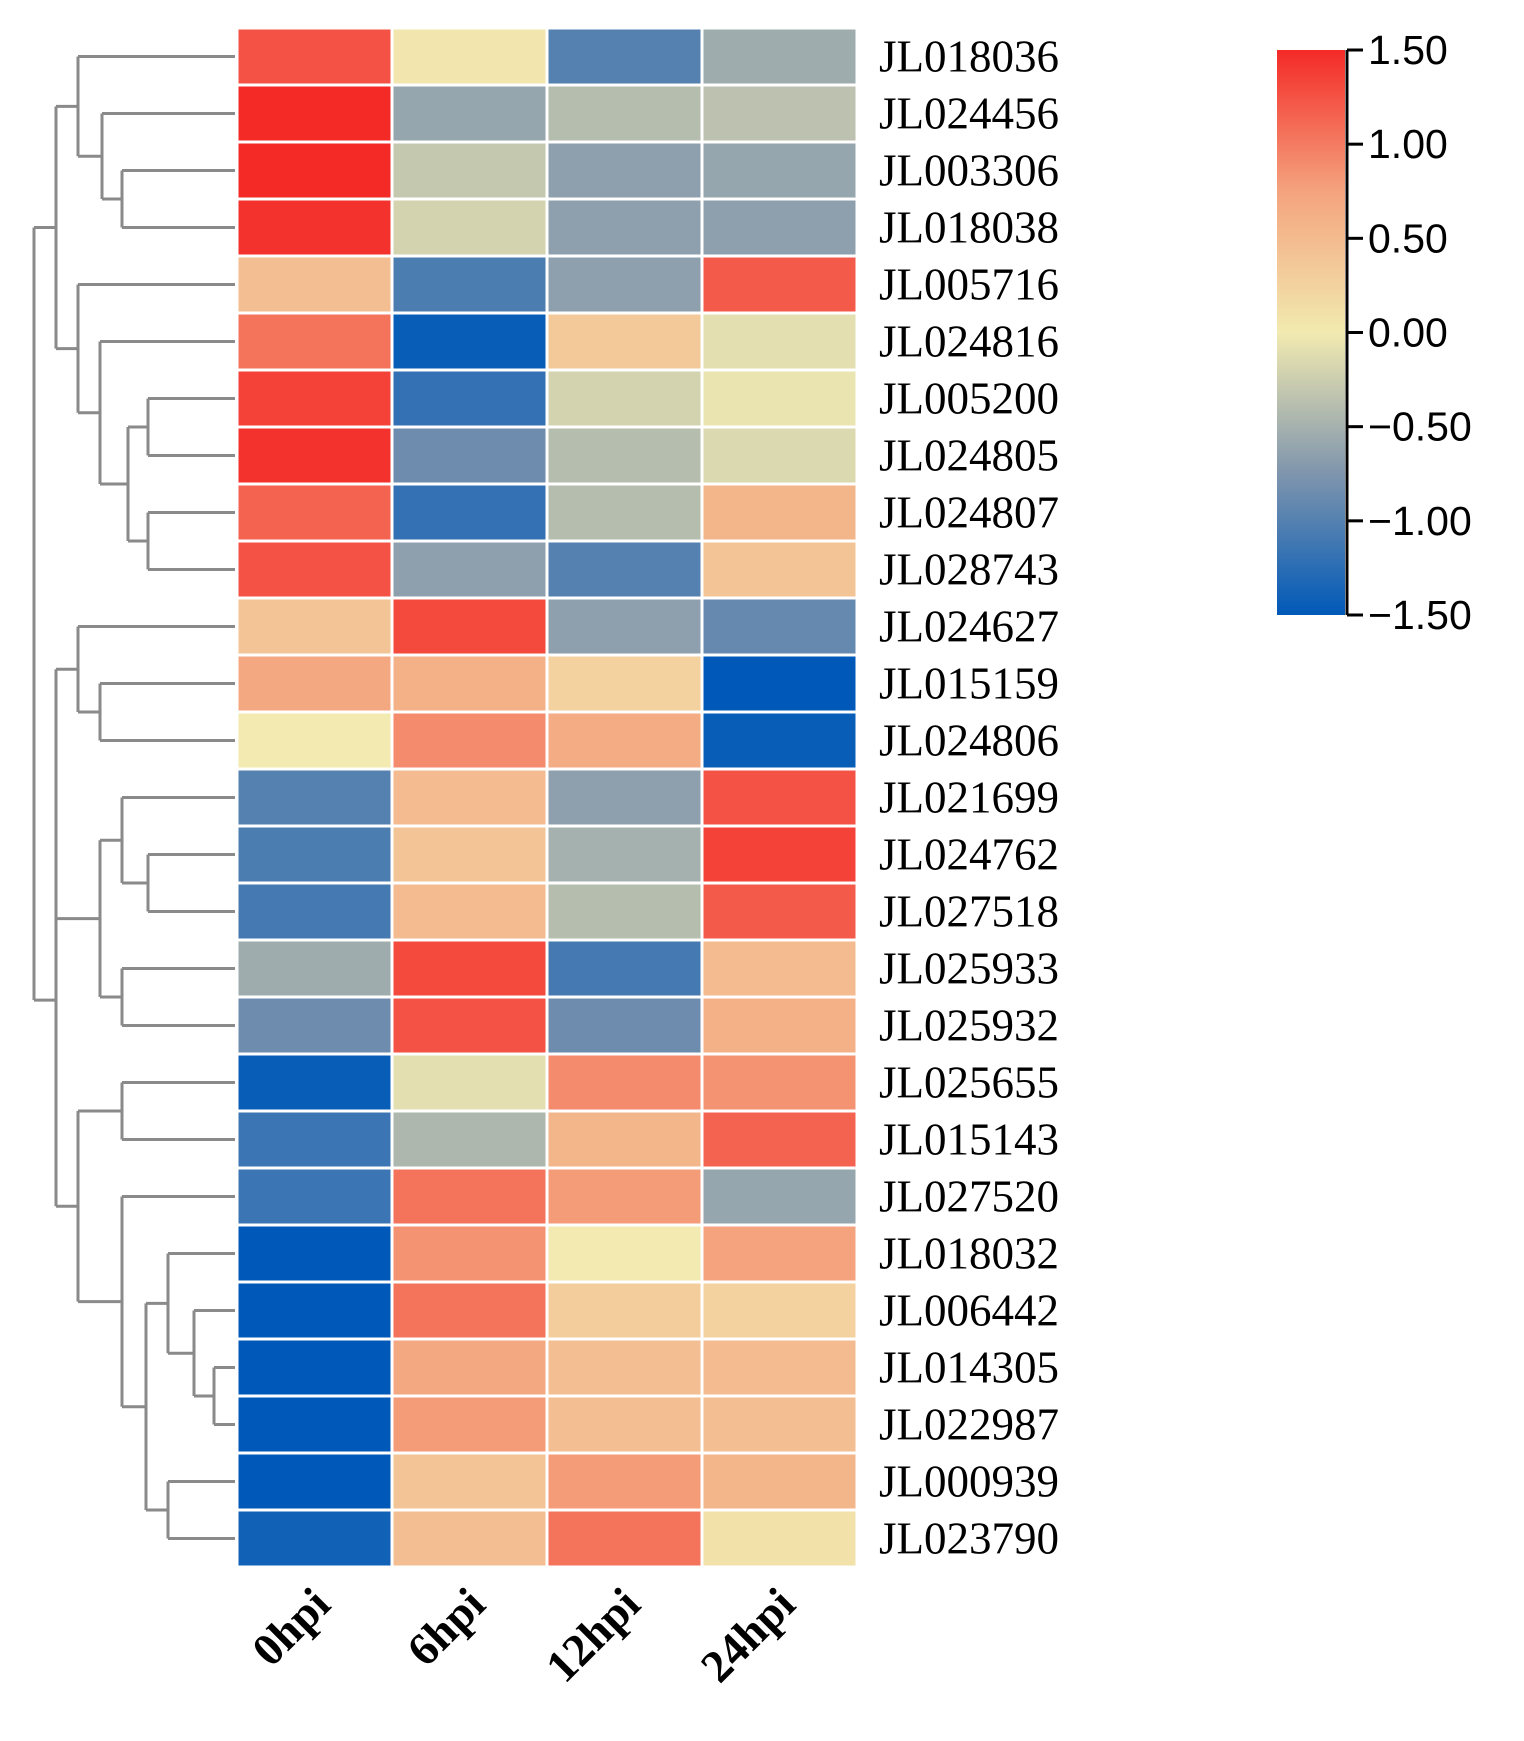 This screenshot has width=1524, height=1741. Describe the element at coordinates (969, 114) in the screenshot. I see `row-label: JL024456` at that location.